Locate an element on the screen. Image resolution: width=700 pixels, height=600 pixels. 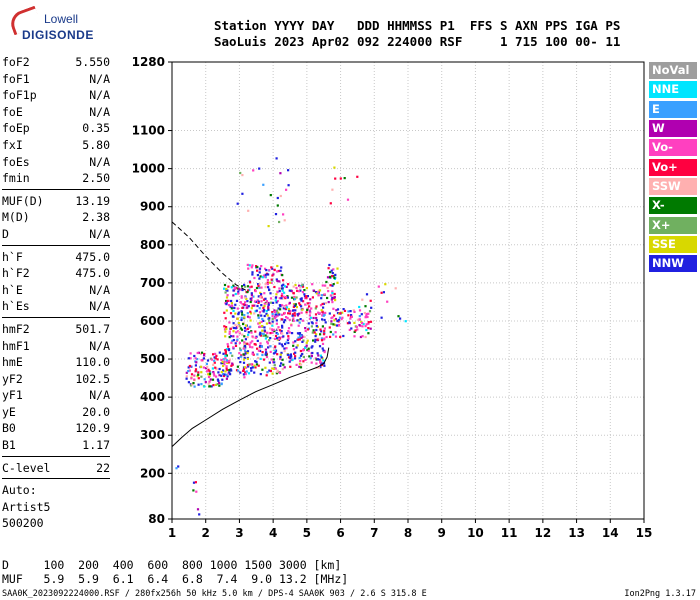
x-axis-ticks: 1 2 3 4 5 6 7 8 9 10 11 12 13 14 15 is located at coordinates (410, 529).